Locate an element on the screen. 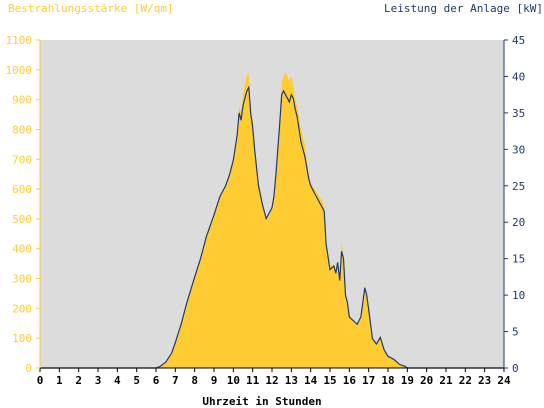  x-tick-label: 10 is located at coordinates (233, 380).